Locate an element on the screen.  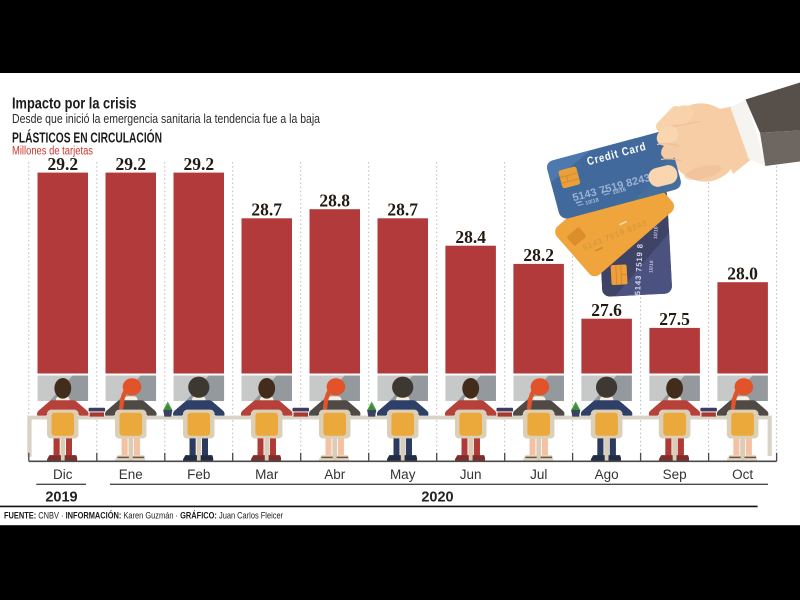
svg-text: 28.0 is located at coordinates (742, 273).